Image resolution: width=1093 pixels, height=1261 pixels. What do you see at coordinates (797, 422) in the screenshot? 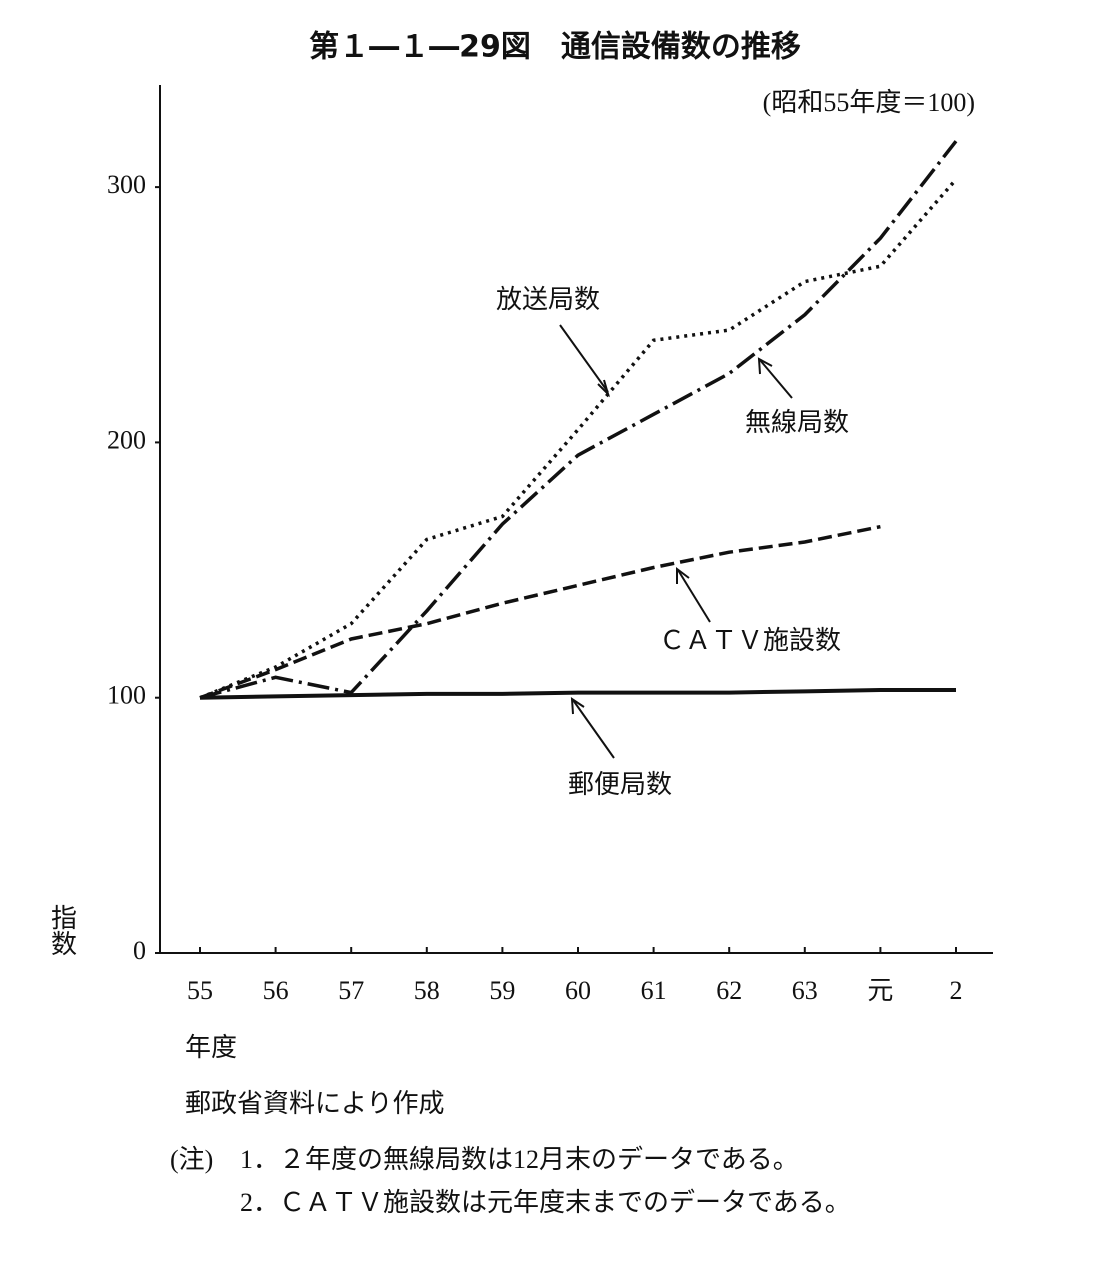
I see `series-label: 無線局数` at bounding box center [797, 422].